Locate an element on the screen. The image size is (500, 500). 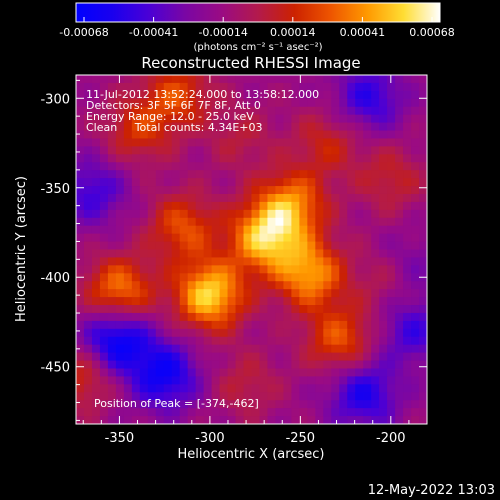
colorbar-tick-label: 0.00068 is located at coordinates (432, 32).